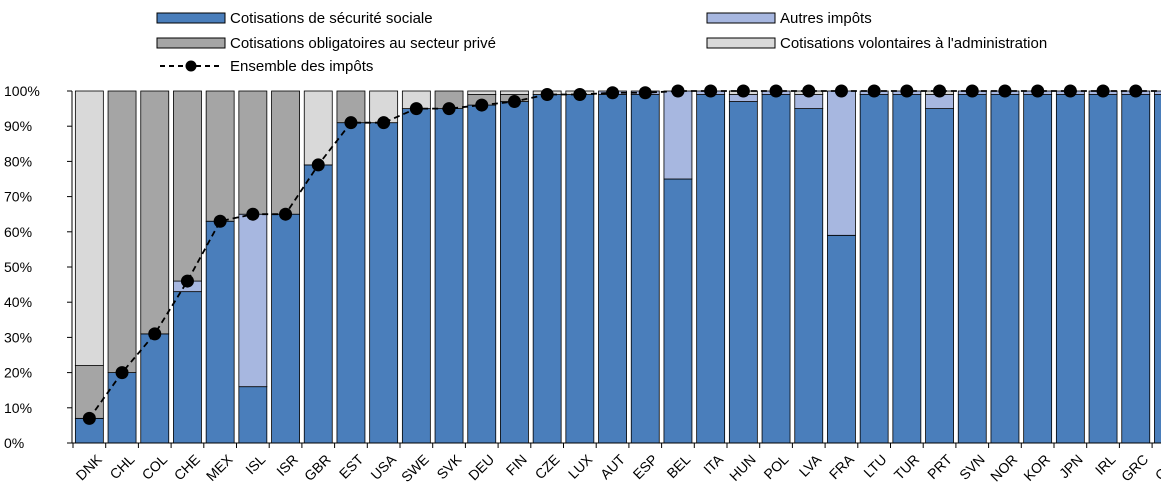 This screenshot has height=496, width=1161. I want to click on y-tick-label: 10%, so click(18, 408).